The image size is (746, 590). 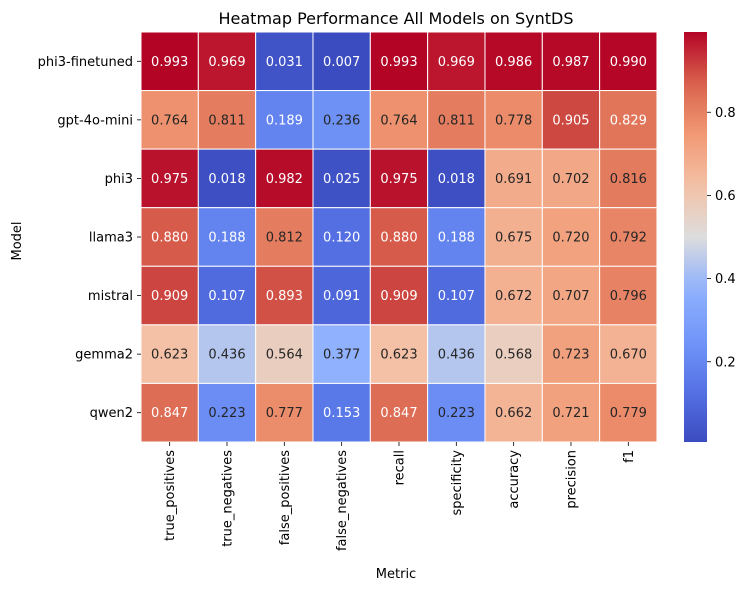 What do you see at coordinates (570, 238) in the screenshot?
I see `heatmap-cell-label: 0.720` at bounding box center [570, 238].